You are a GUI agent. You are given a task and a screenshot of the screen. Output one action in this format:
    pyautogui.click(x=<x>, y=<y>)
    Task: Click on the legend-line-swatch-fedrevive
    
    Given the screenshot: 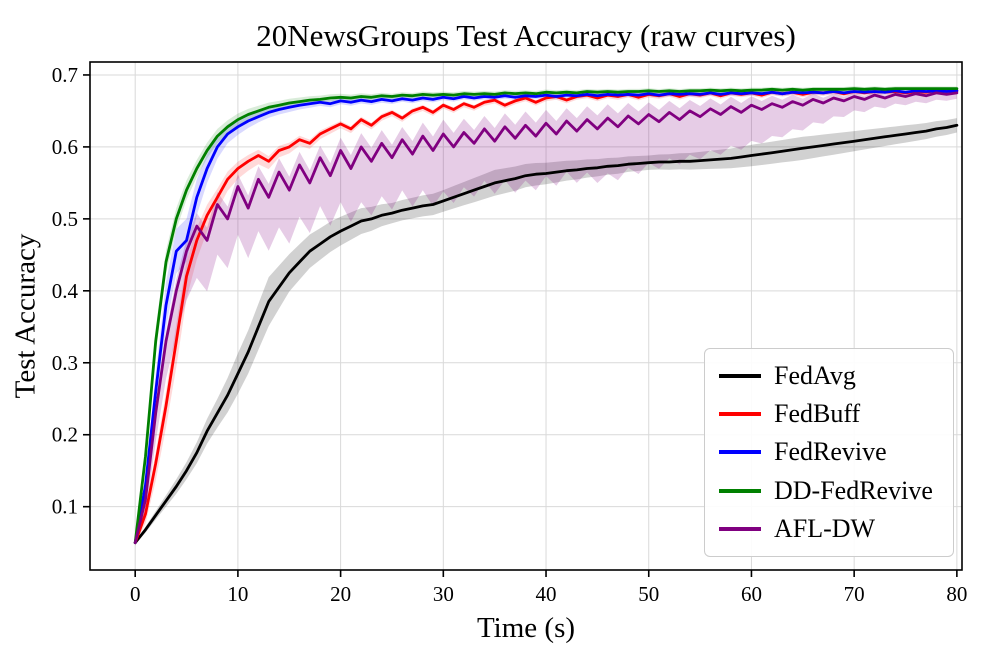 What is the action you would take?
    pyautogui.click(x=740, y=452)
    